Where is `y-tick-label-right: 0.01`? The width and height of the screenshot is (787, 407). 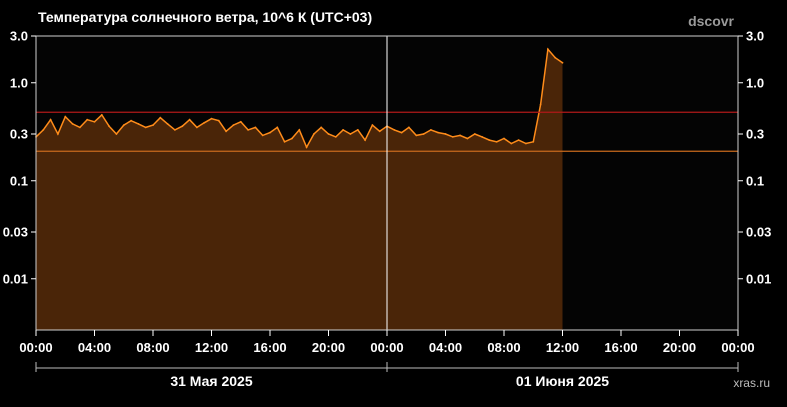
y-tick-label-right: 0.01 is located at coordinates (758, 278).